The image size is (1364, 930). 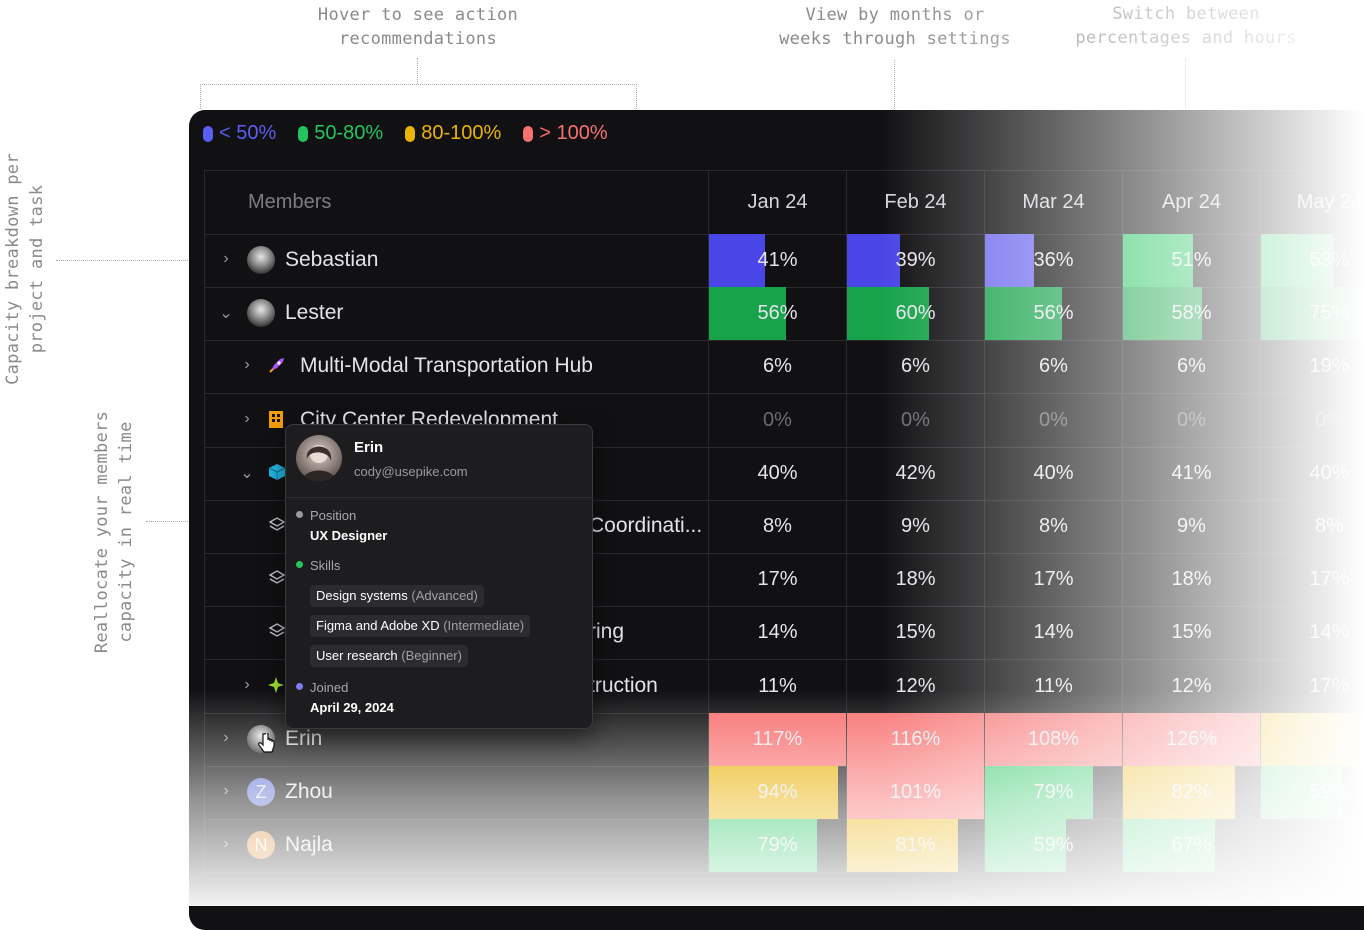 What do you see at coordinates (1191, 260) in the screenshot?
I see `capacity-cell: 51%` at bounding box center [1191, 260].